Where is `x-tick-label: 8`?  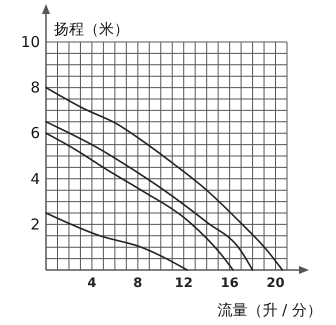 x-tick-label: 8 is located at coordinates (137, 283).